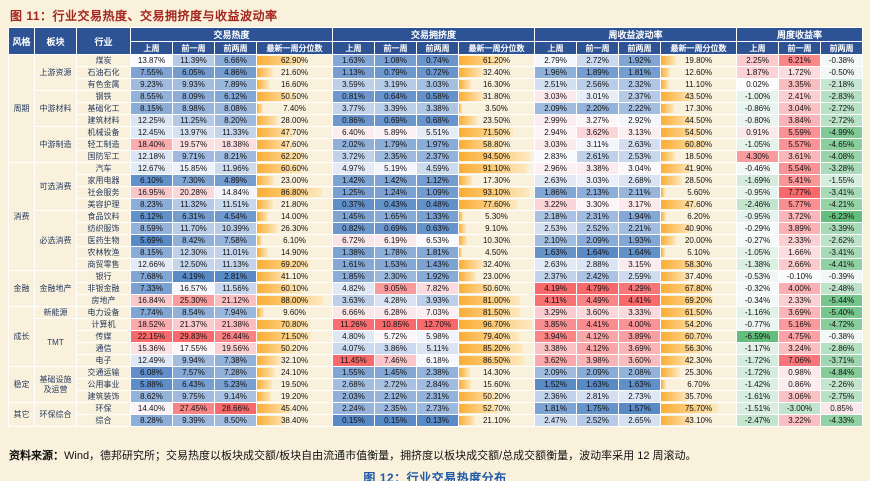 This screenshot has height=481, width=870. Describe the element at coordinates (497, 252) in the screenshot. I see `crowd-percentile-cell: 4.50%` at that location.